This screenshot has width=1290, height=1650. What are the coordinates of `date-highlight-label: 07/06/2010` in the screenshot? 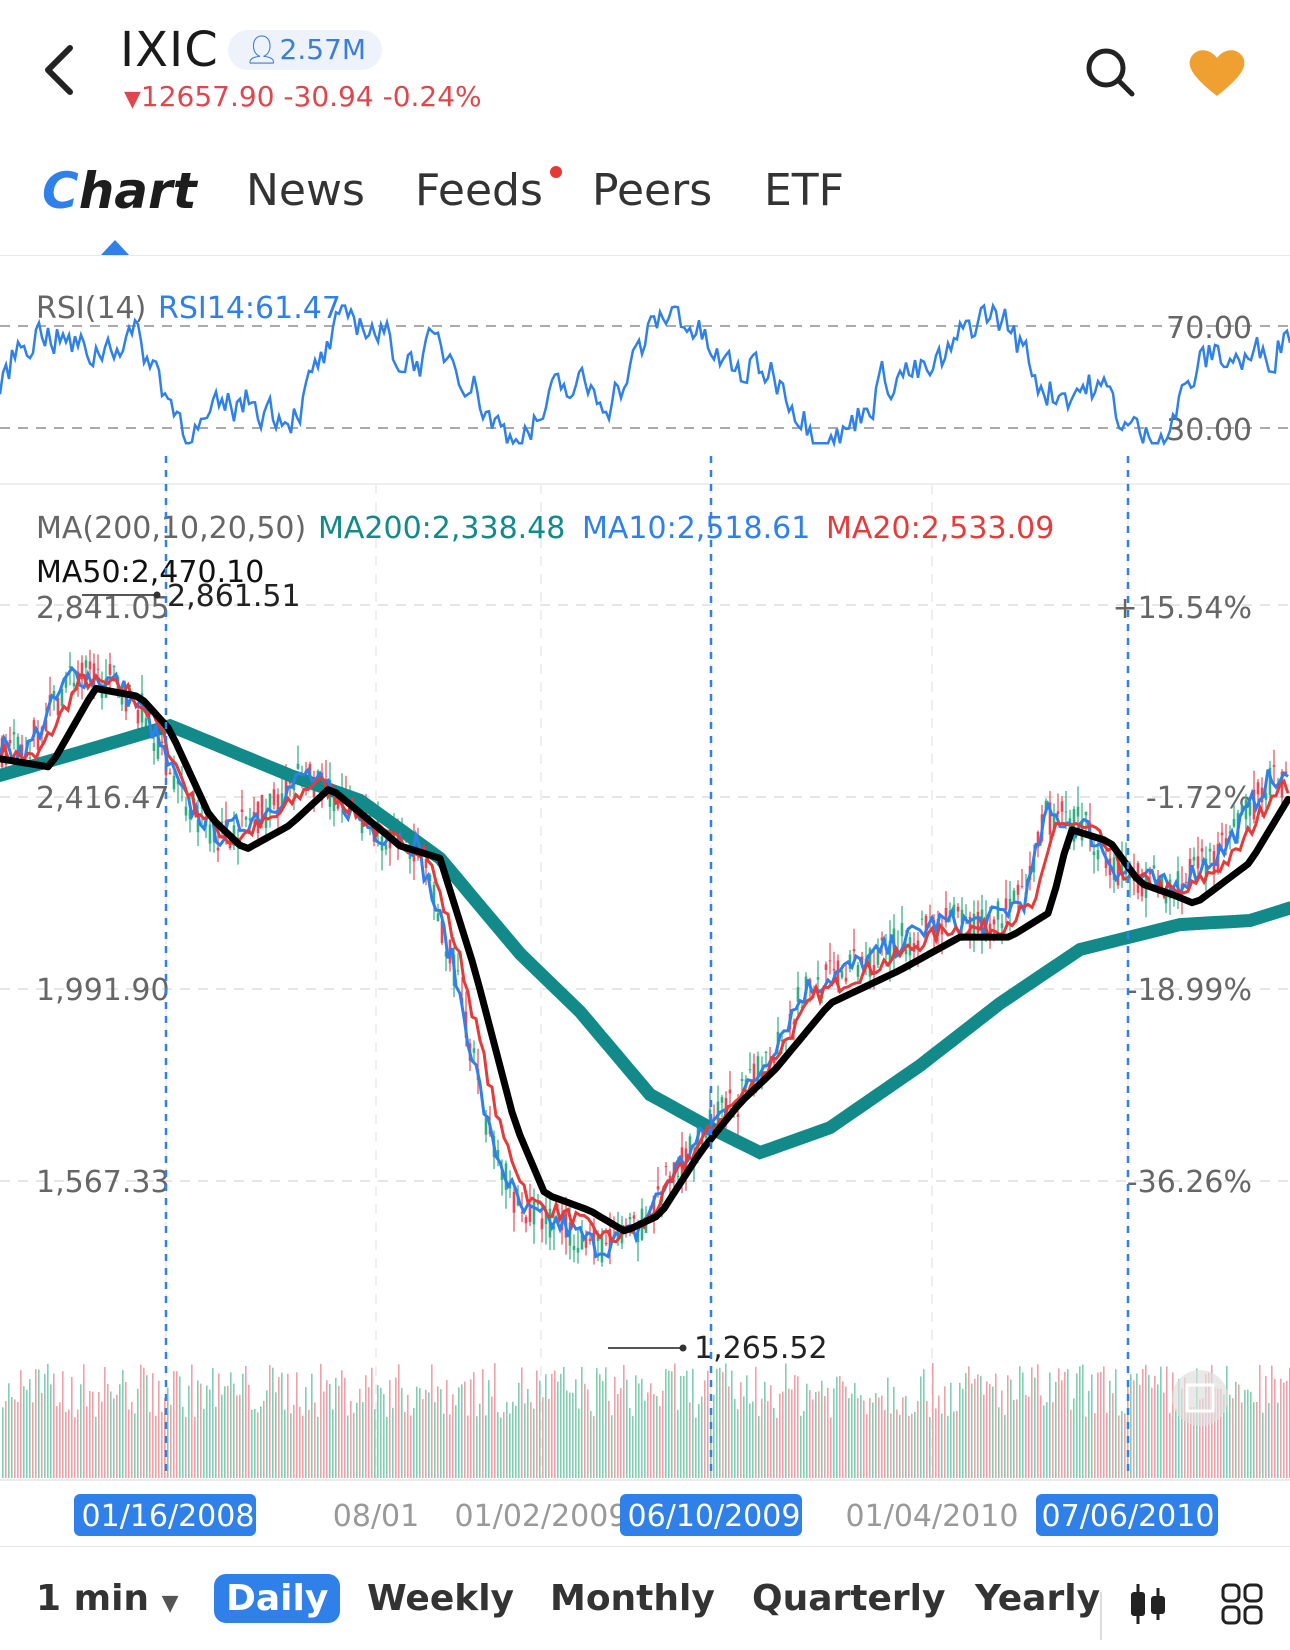 It's located at (1128, 1516).